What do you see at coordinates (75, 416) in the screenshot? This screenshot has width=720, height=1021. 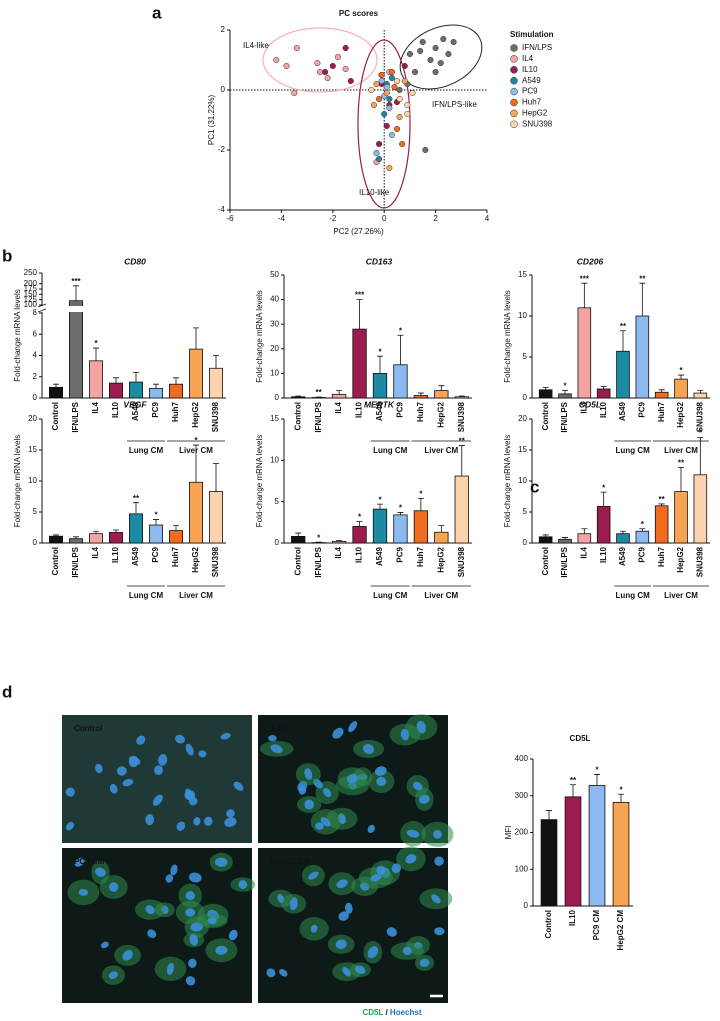 I see `x-tick-label: IFN/LPS` at bounding box center [75, 416].